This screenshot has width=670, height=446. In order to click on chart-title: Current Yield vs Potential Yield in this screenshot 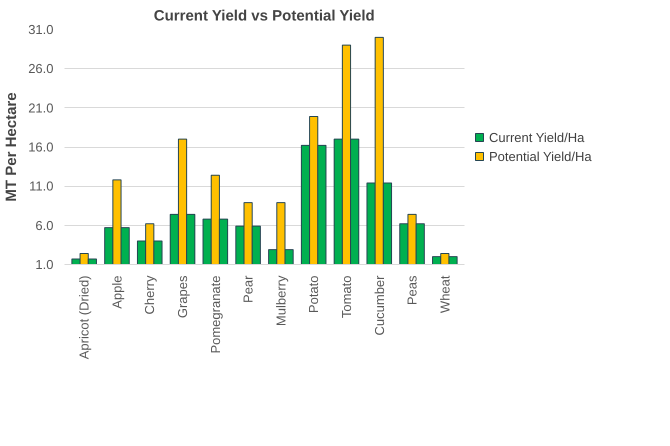, I will do `click(264, 16)`.